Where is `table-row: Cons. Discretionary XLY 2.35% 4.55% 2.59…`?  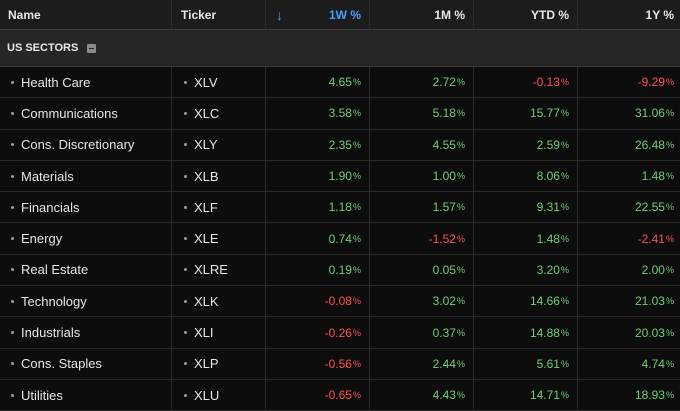
table-row: Cons. Discretionary XLY 2.35% 4.55% 2.59… is located at coordinates (340, 145).